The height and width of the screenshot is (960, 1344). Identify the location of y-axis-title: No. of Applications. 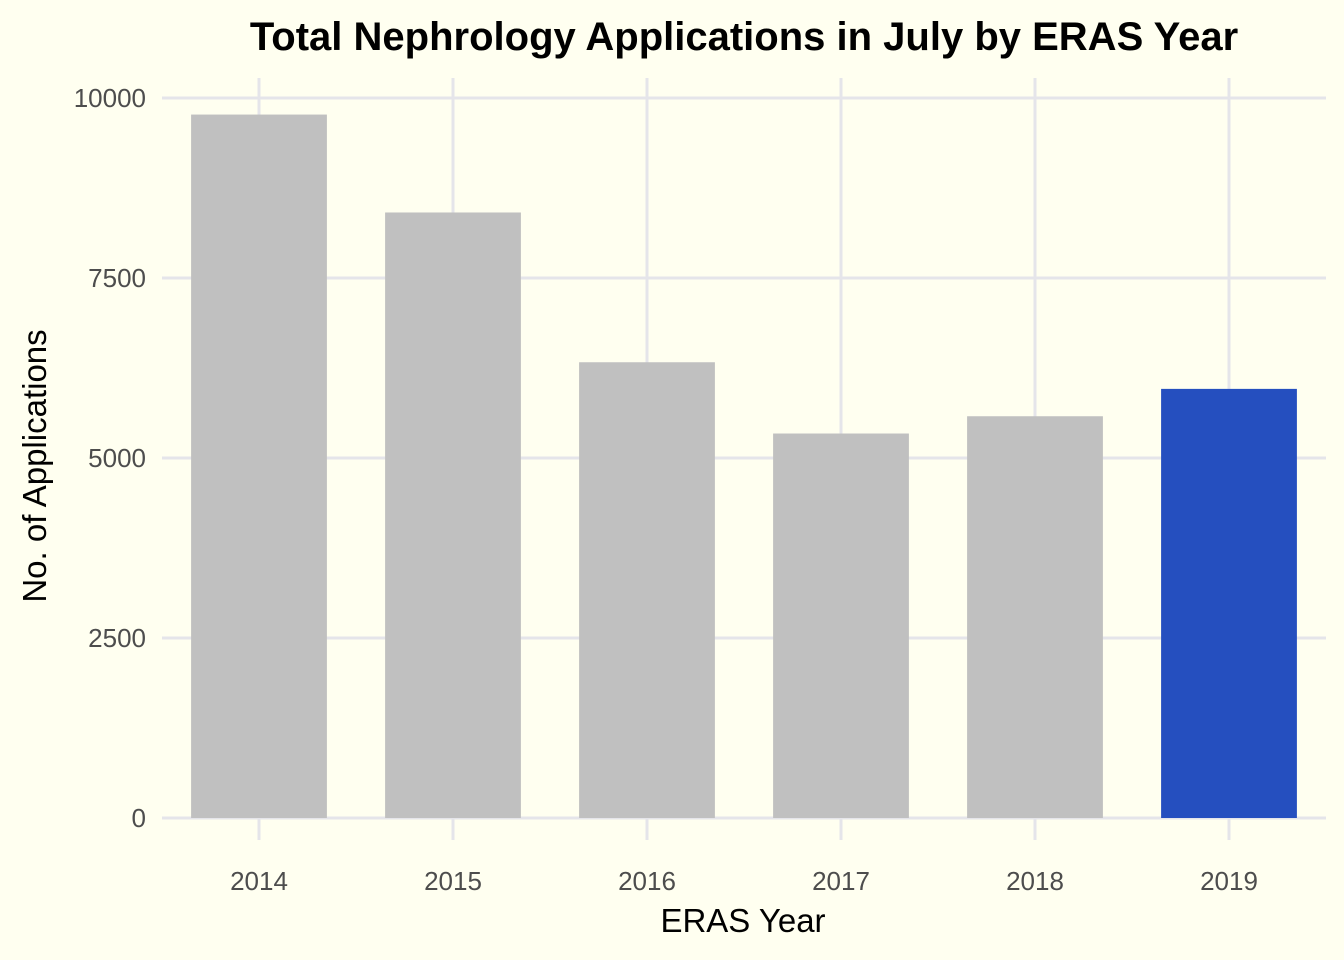
(34, 465).